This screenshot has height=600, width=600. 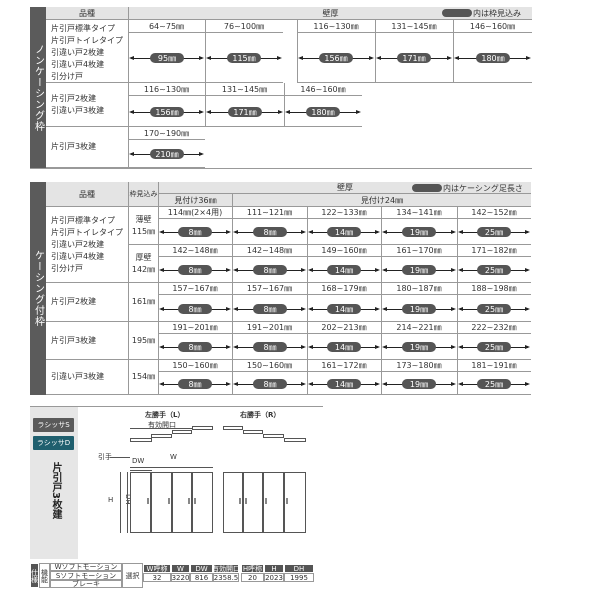 What do you see at coordinates (74, 301) in the screenshot?
I see `product-type: 片引戸2枚建` at bounding box center [74, 301].